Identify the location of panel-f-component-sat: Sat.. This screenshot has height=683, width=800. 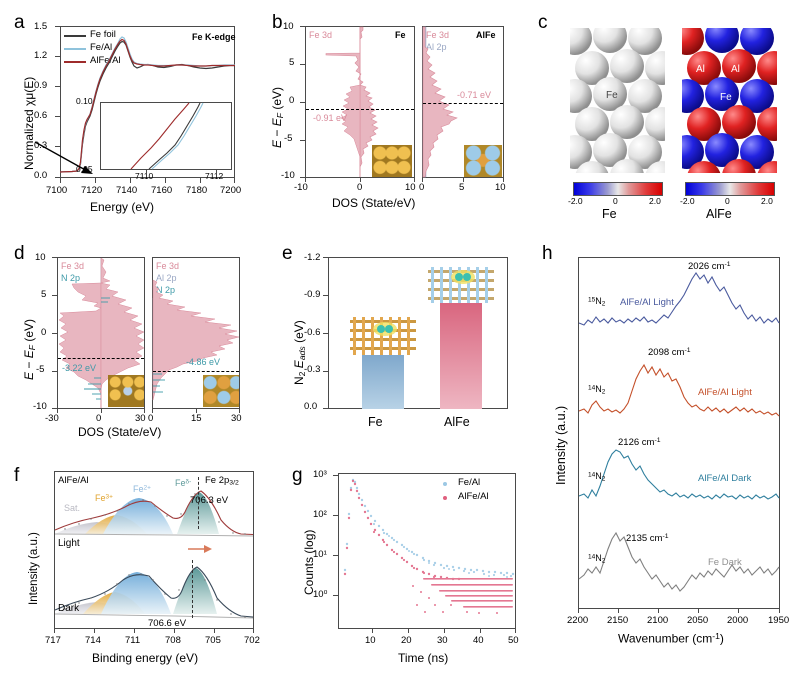
(72, 508).